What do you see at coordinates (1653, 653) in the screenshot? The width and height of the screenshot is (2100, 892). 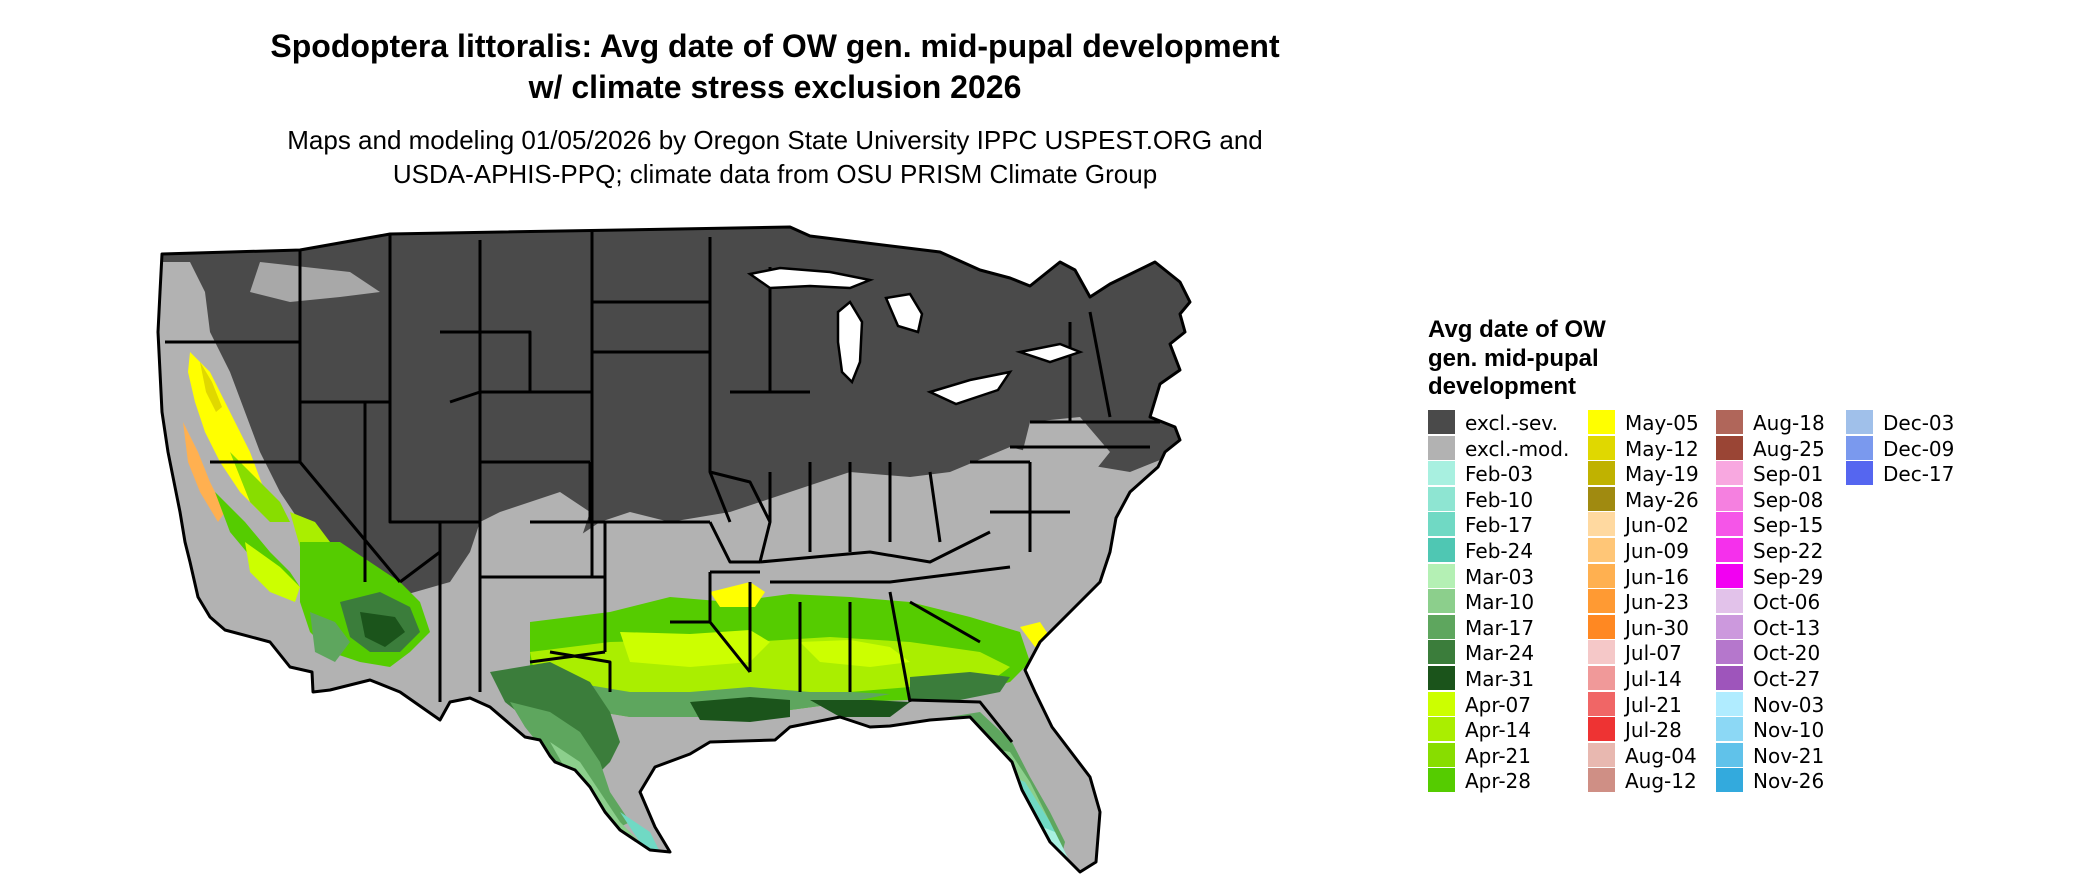 I see `legend-label: Jul-07` at bounding box center [1653, 653].